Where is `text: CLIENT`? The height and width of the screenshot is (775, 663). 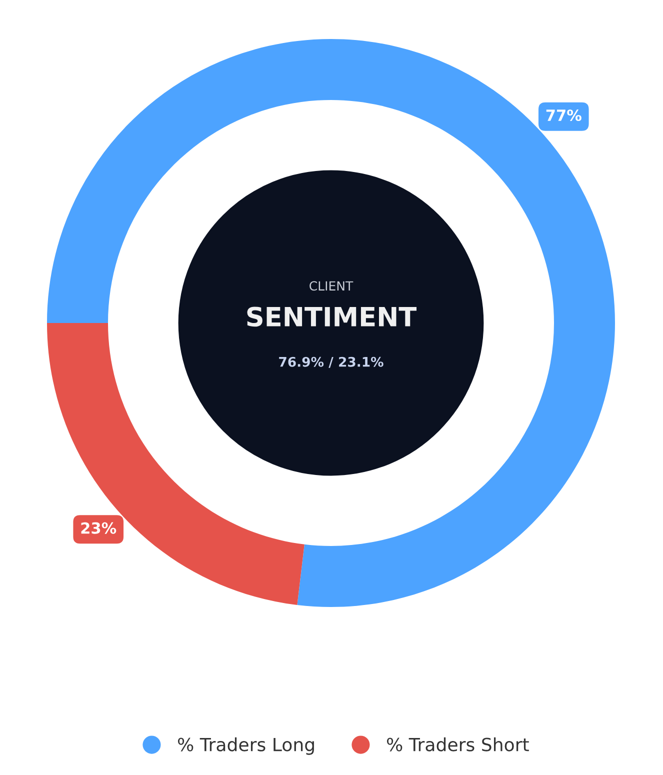 text: CLIENT is located at coordinates (332, 286).